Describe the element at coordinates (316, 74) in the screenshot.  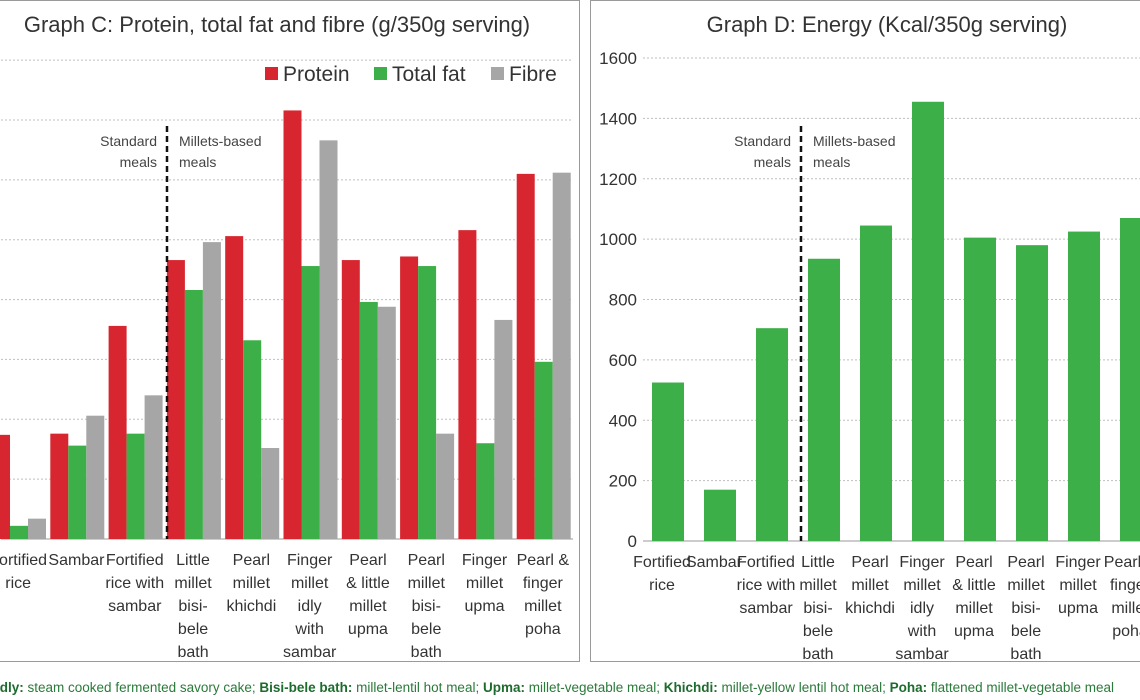
I see `legend-label-protein: Protein` at that location.